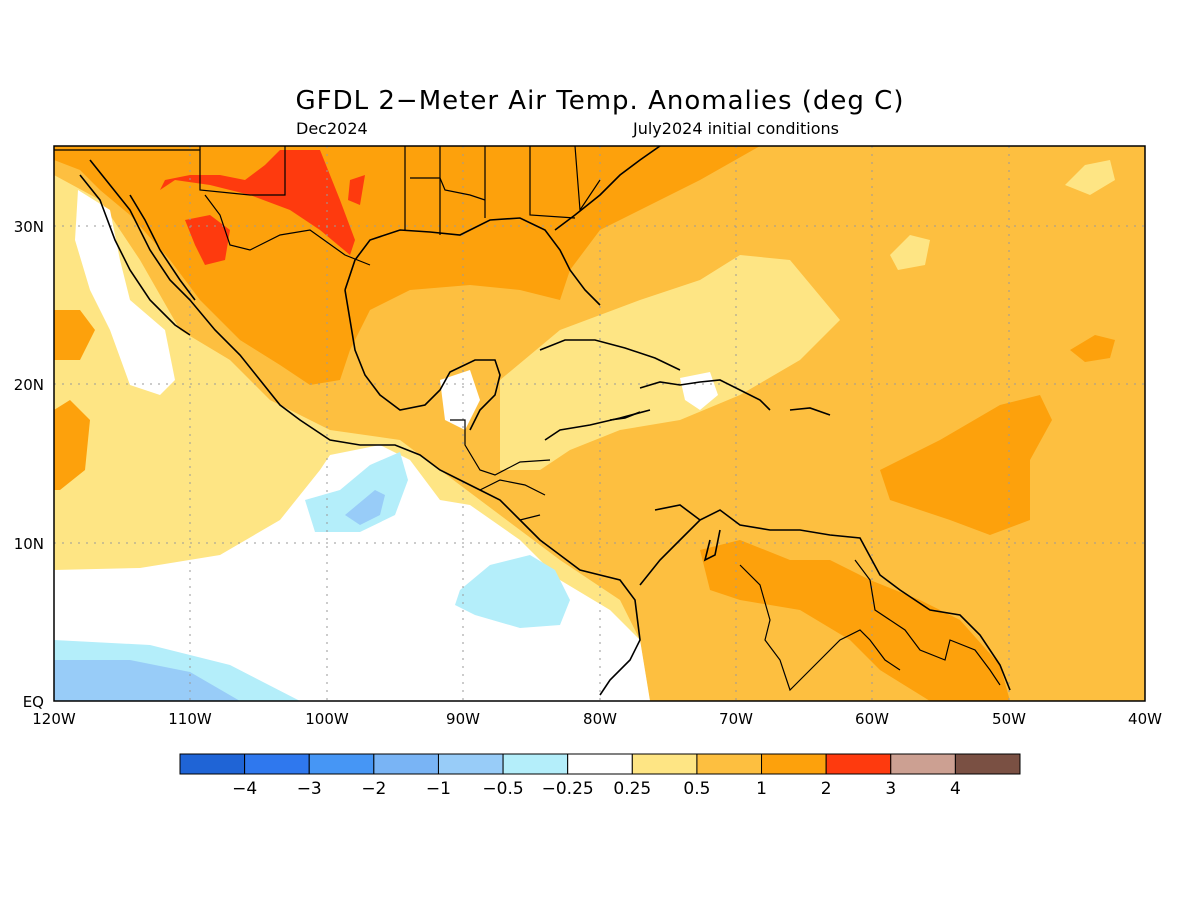 Image resolution: width=1200 pixels, height=900 pixels. What do you see at coordinates (33, 702) in the screenshot?
I see `y-tick-label: EQ` at bounding box center [33, 702].